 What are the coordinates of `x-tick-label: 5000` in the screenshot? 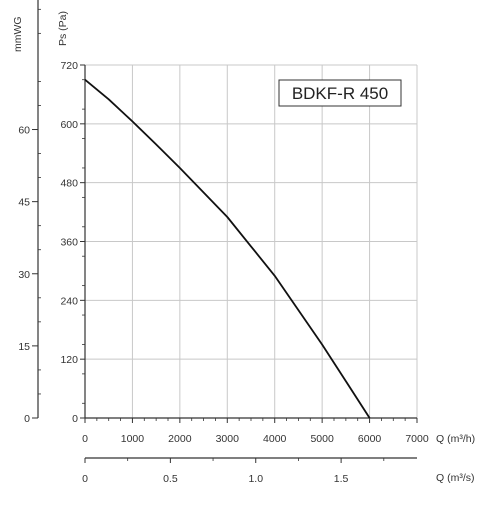 It's located at (322, 439).